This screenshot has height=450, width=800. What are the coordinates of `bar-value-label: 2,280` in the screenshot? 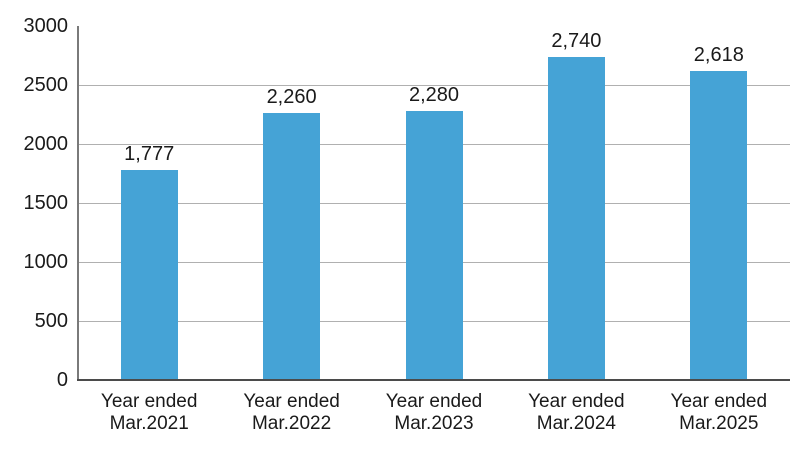 It's located at (434, 94).